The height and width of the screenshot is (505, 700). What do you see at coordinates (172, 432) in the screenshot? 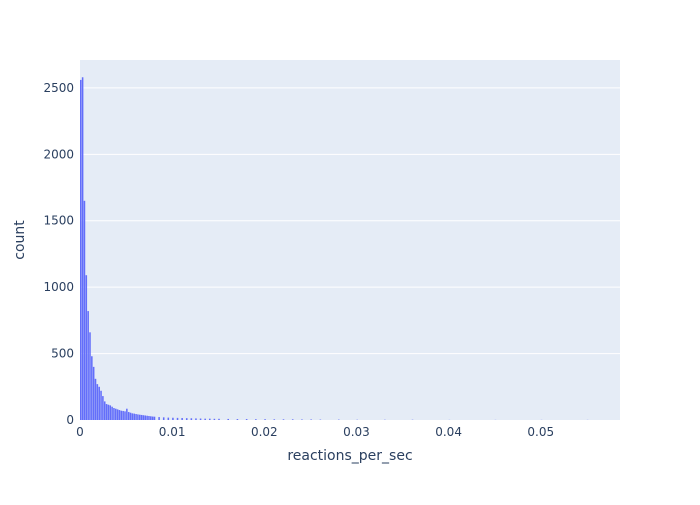
I see `x-tick-label: 0.01` at bounding box center [172, 432].